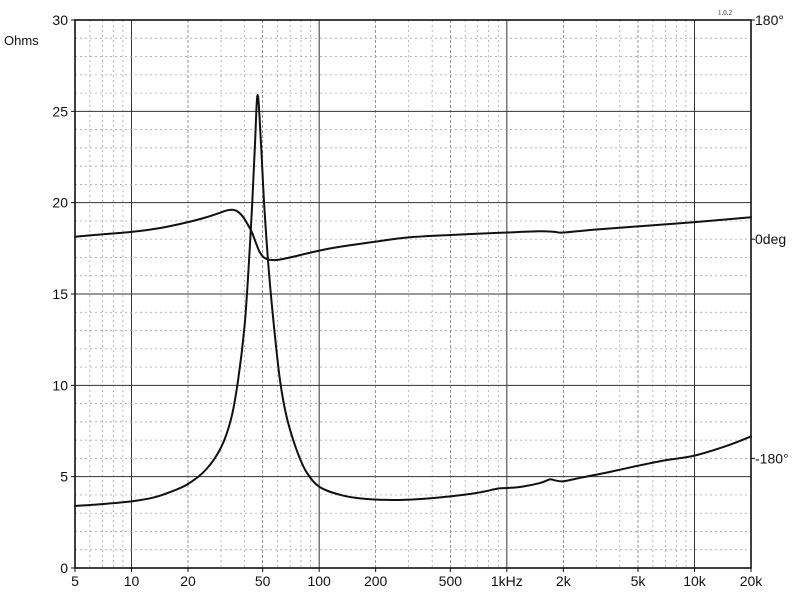 This screenshot has height=600, width=800. I want to click on y-tick-label: 5, so click(64, 477).